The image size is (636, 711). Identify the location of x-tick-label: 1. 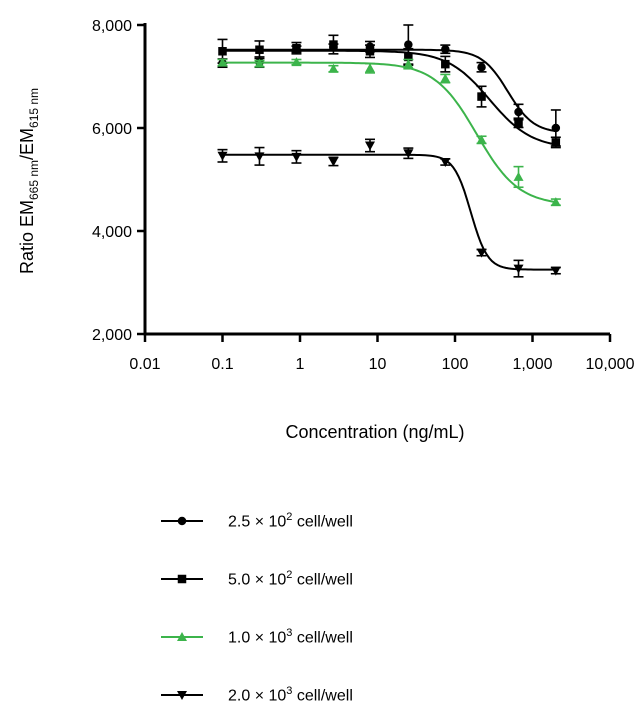
(300, 364).